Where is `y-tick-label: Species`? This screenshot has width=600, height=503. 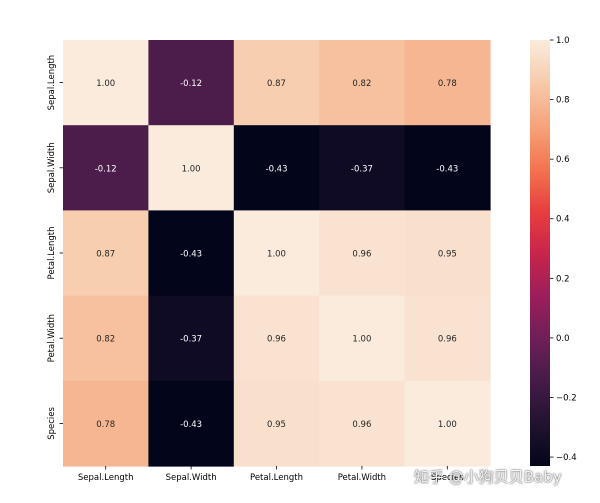
y-tick-label: Species is located at coordinates (52, 422).